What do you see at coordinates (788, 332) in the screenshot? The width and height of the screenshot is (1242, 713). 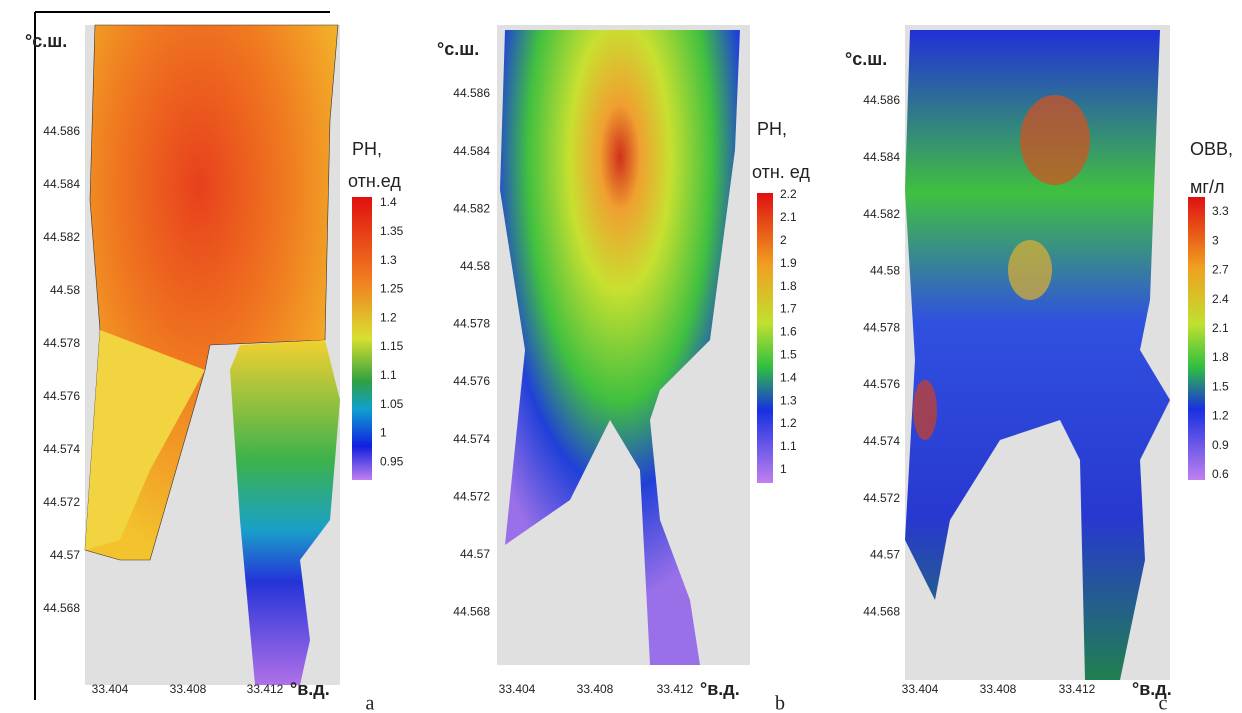 I see `colorbar-tick-label: 1.6` at bounding box center [788, 332].